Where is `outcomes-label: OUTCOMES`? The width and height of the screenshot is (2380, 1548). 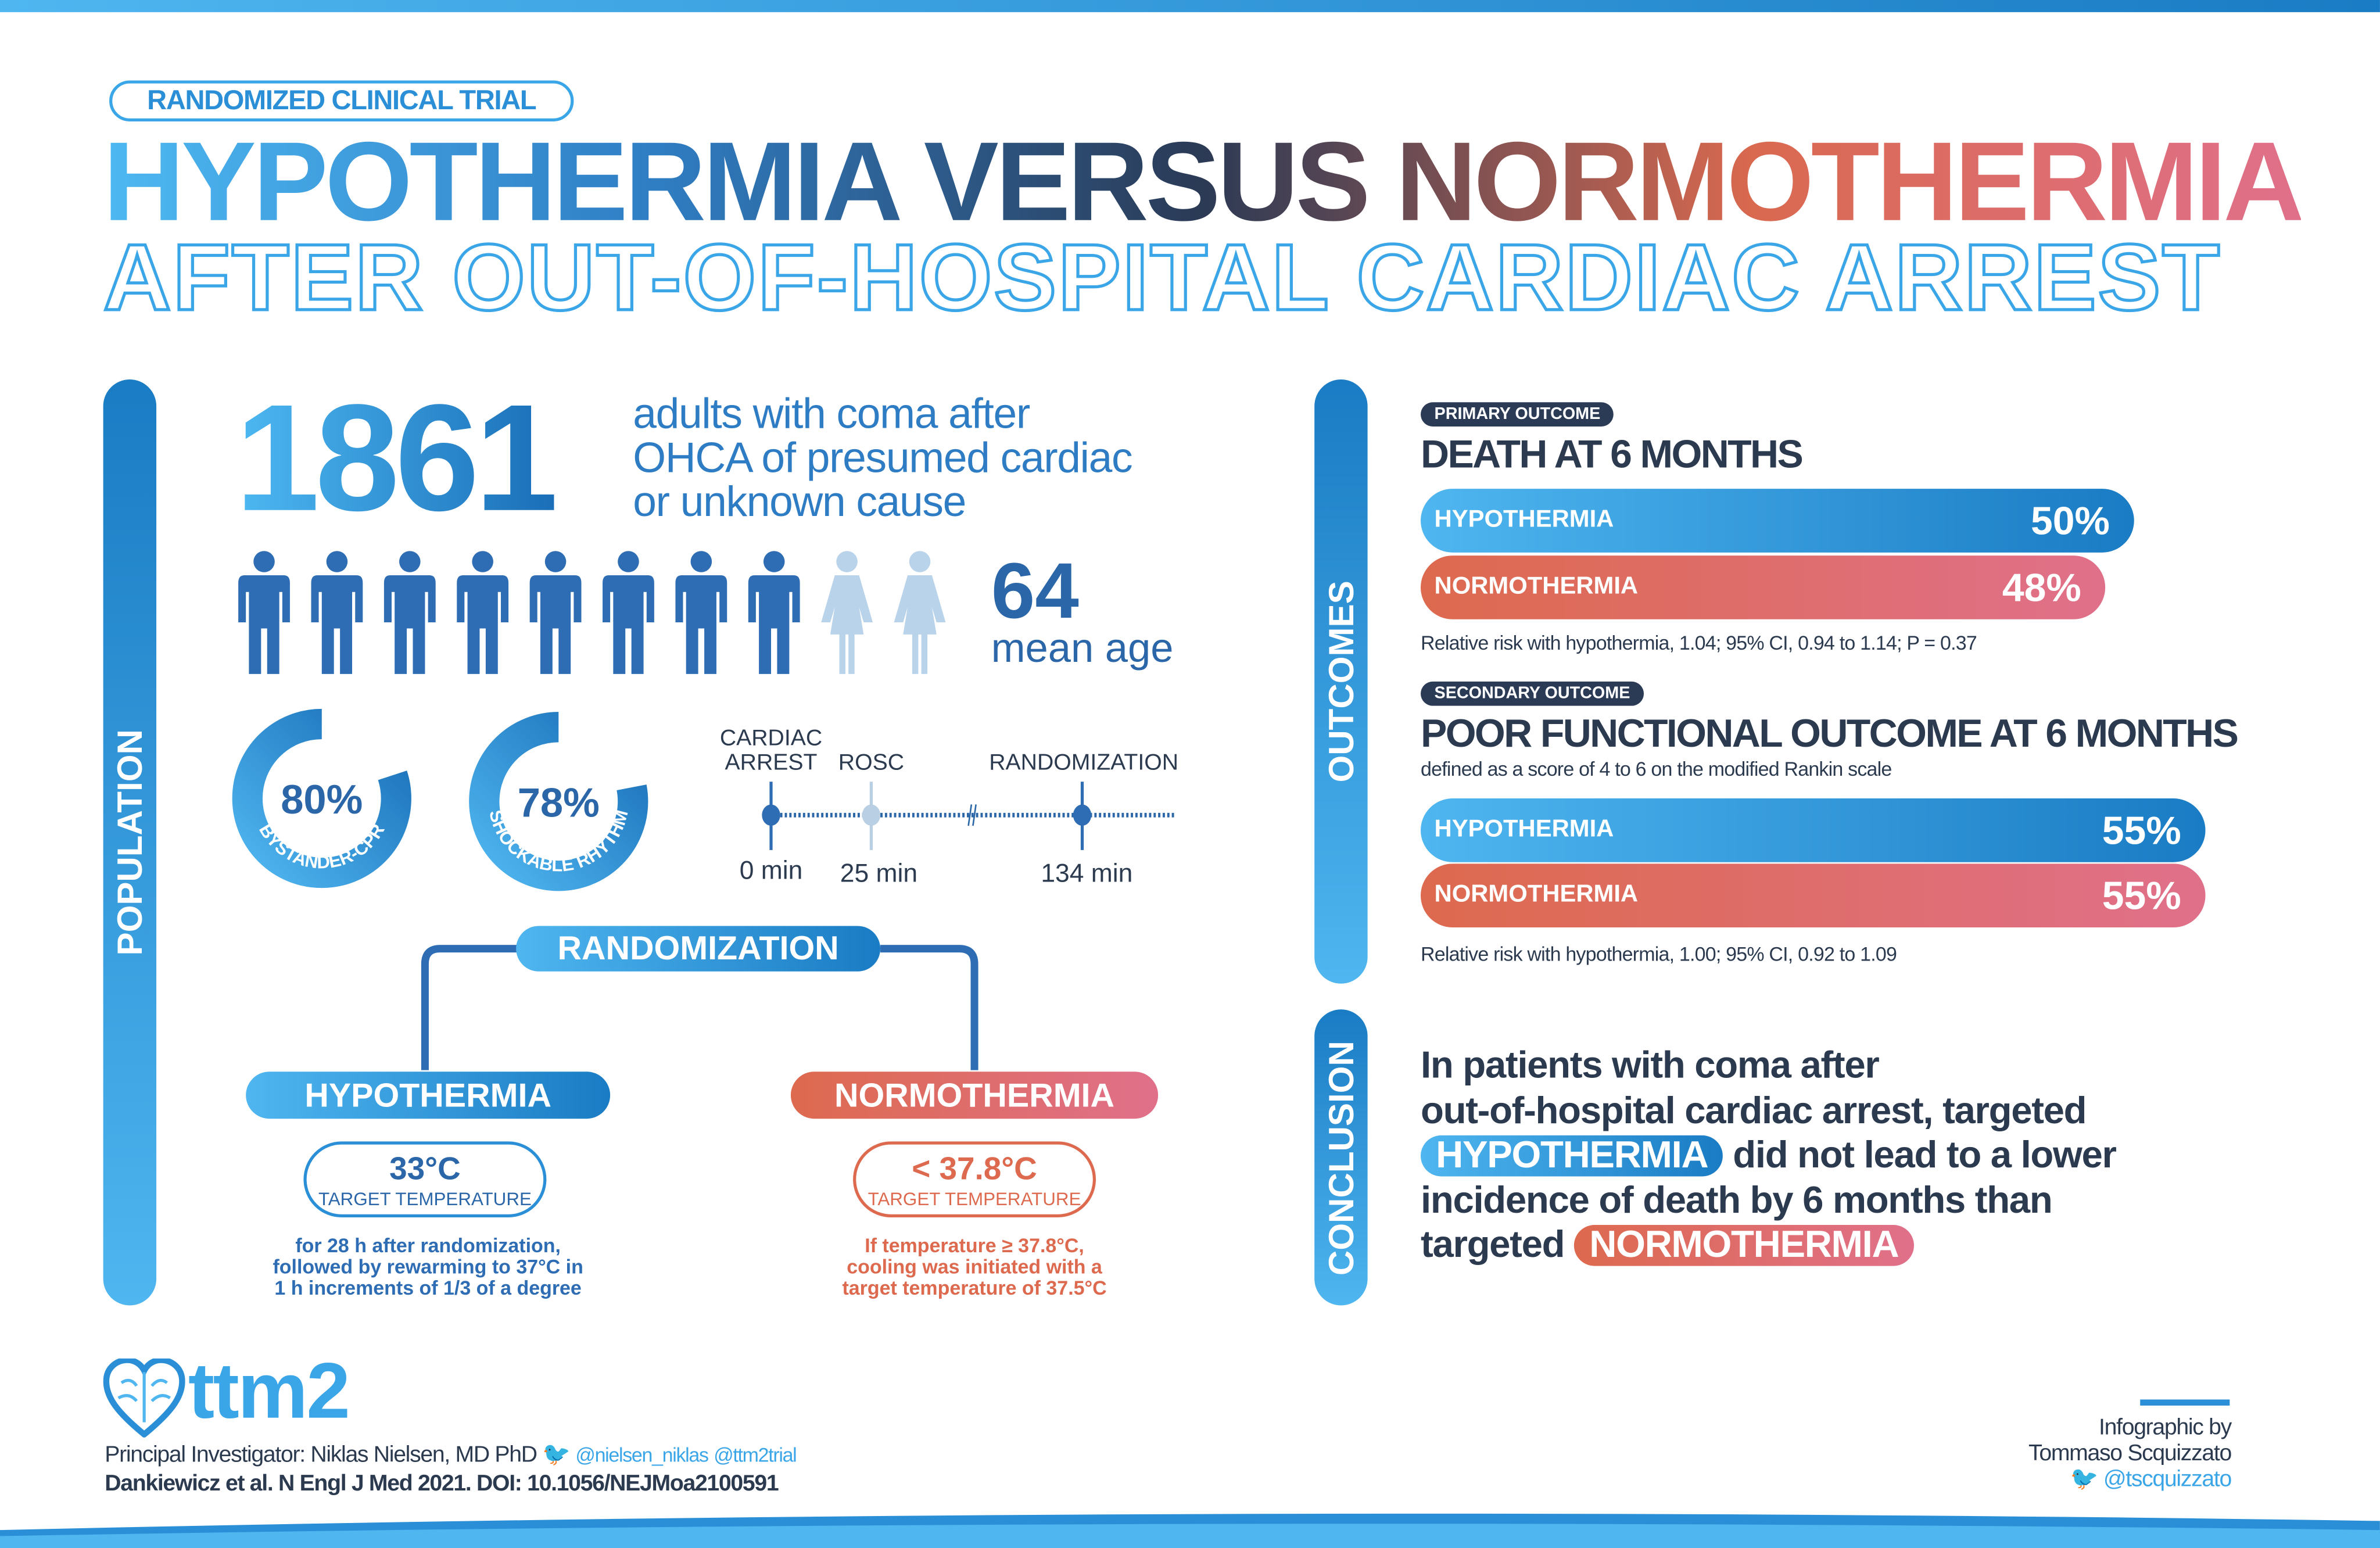
outcomes-label: OUTCOMES is located at coordinates (1340, 681).